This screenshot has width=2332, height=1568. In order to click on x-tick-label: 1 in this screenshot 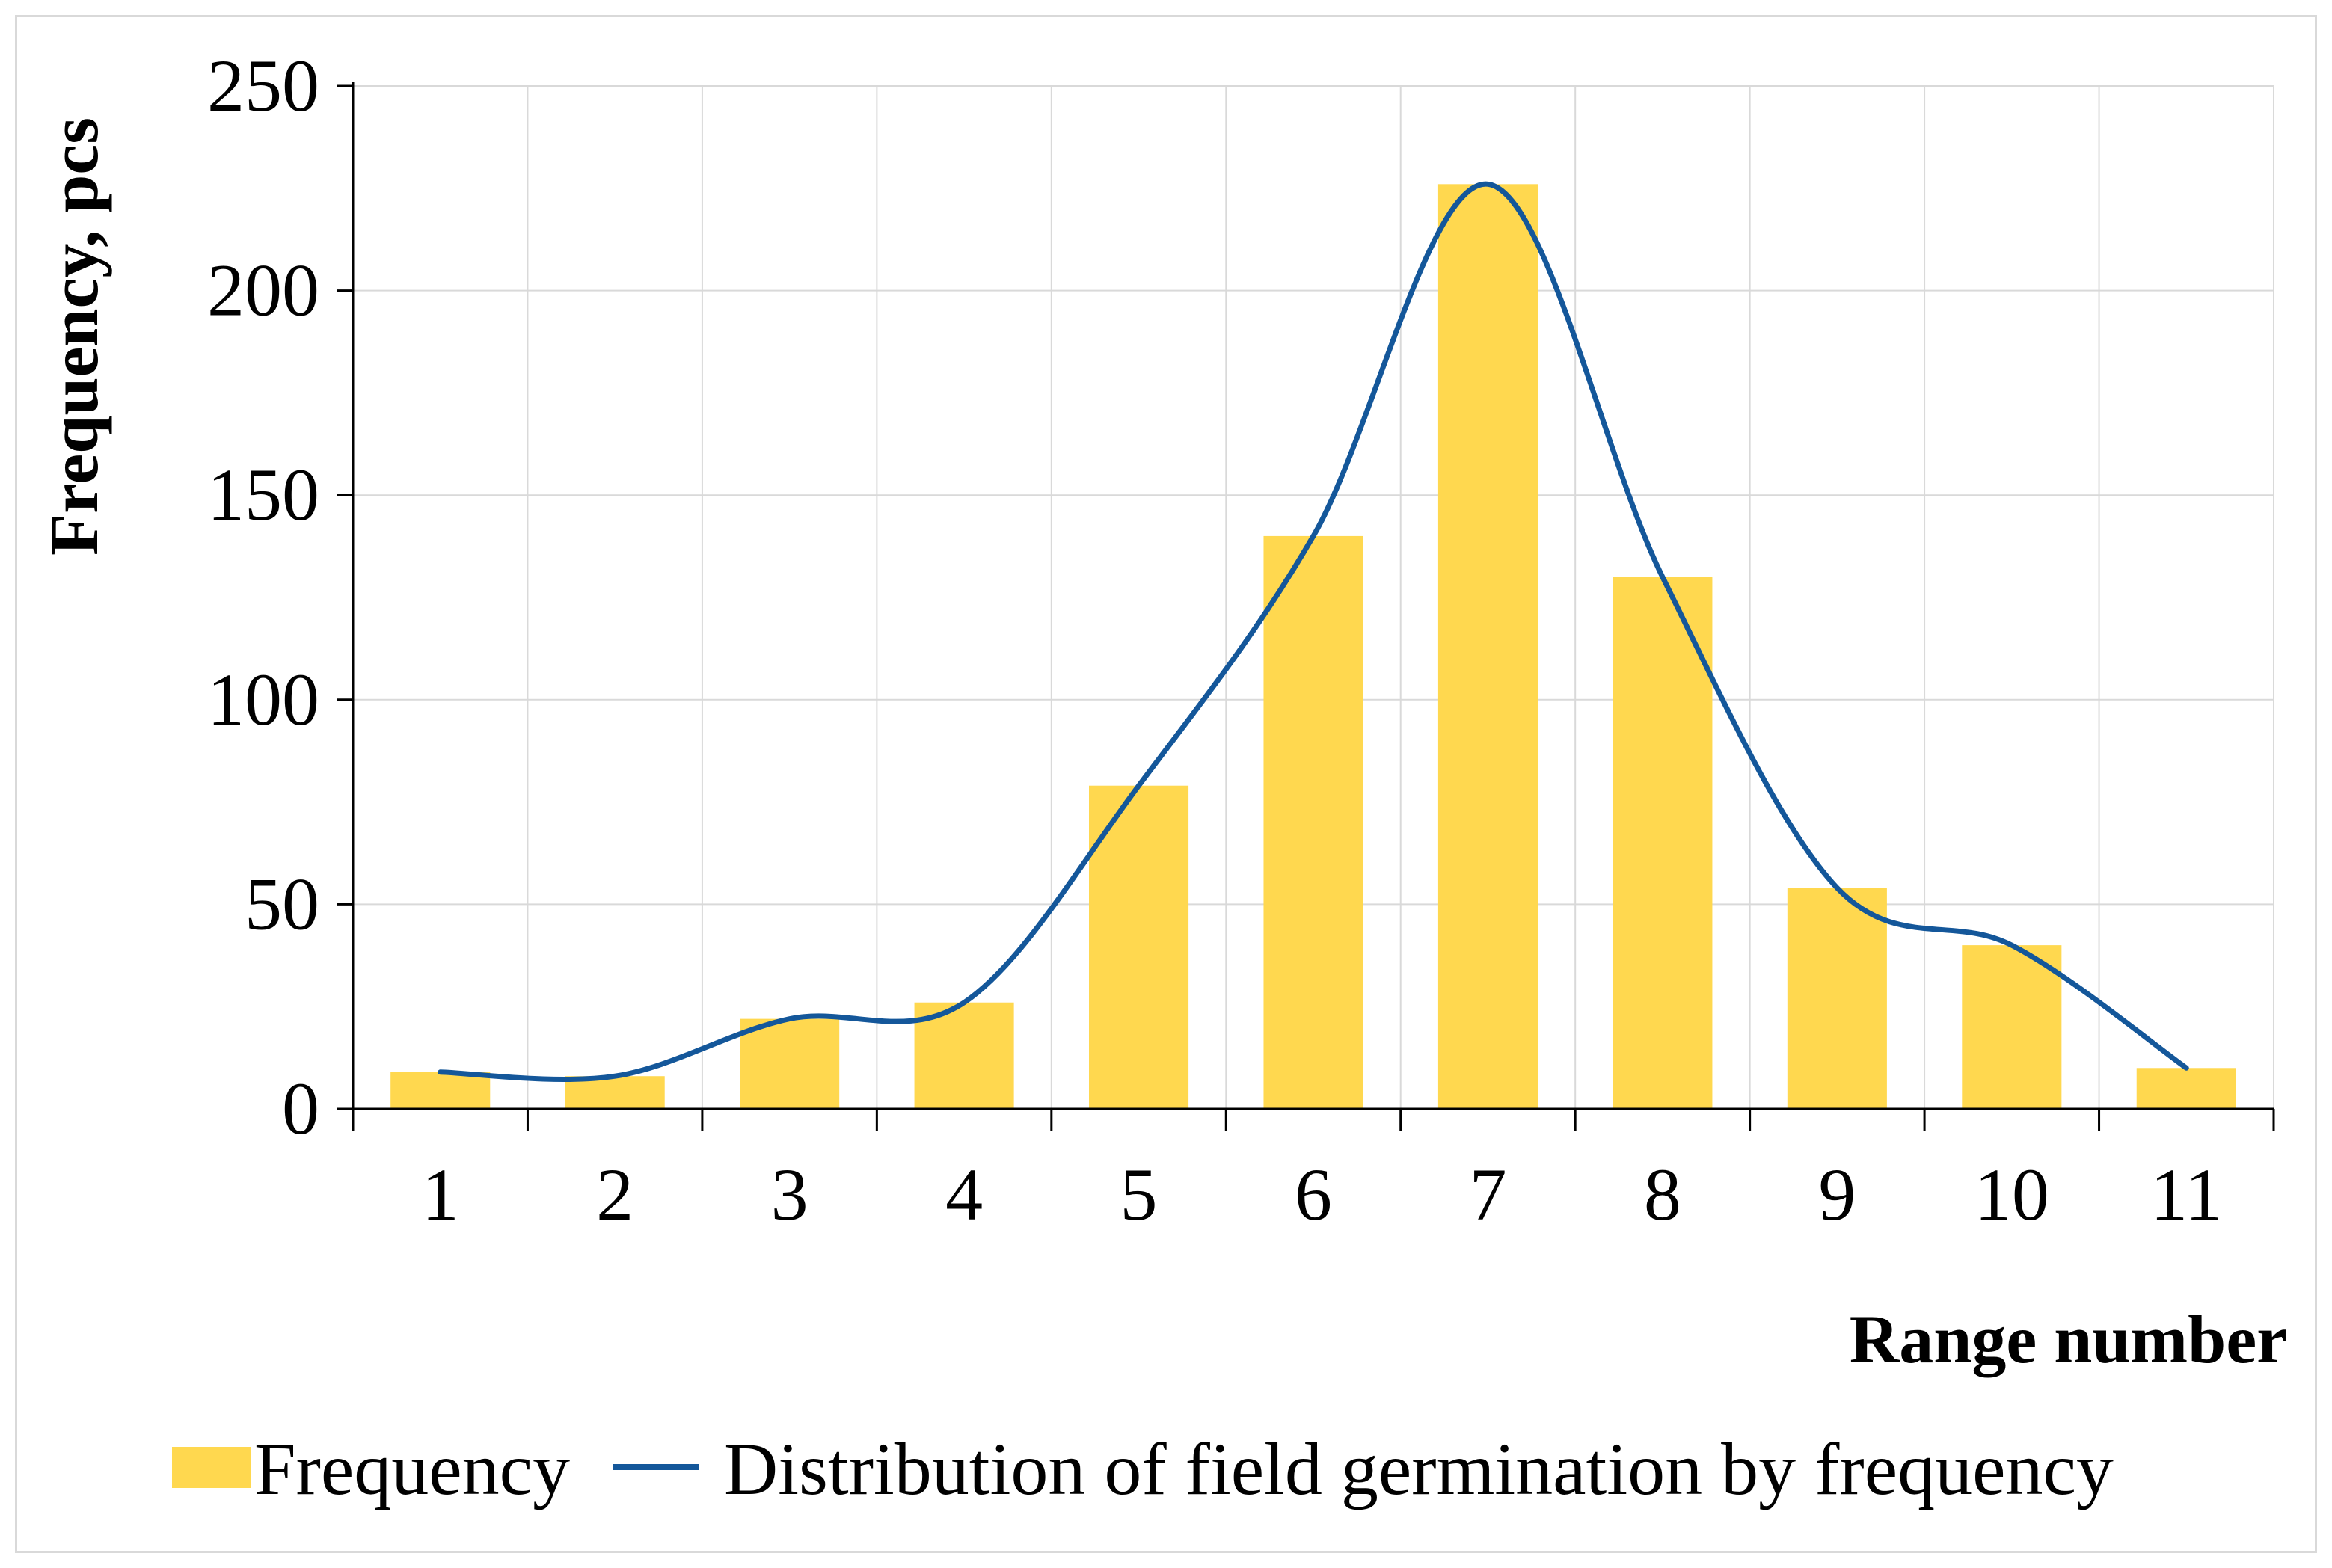, I will do `click(440, 1194)`.